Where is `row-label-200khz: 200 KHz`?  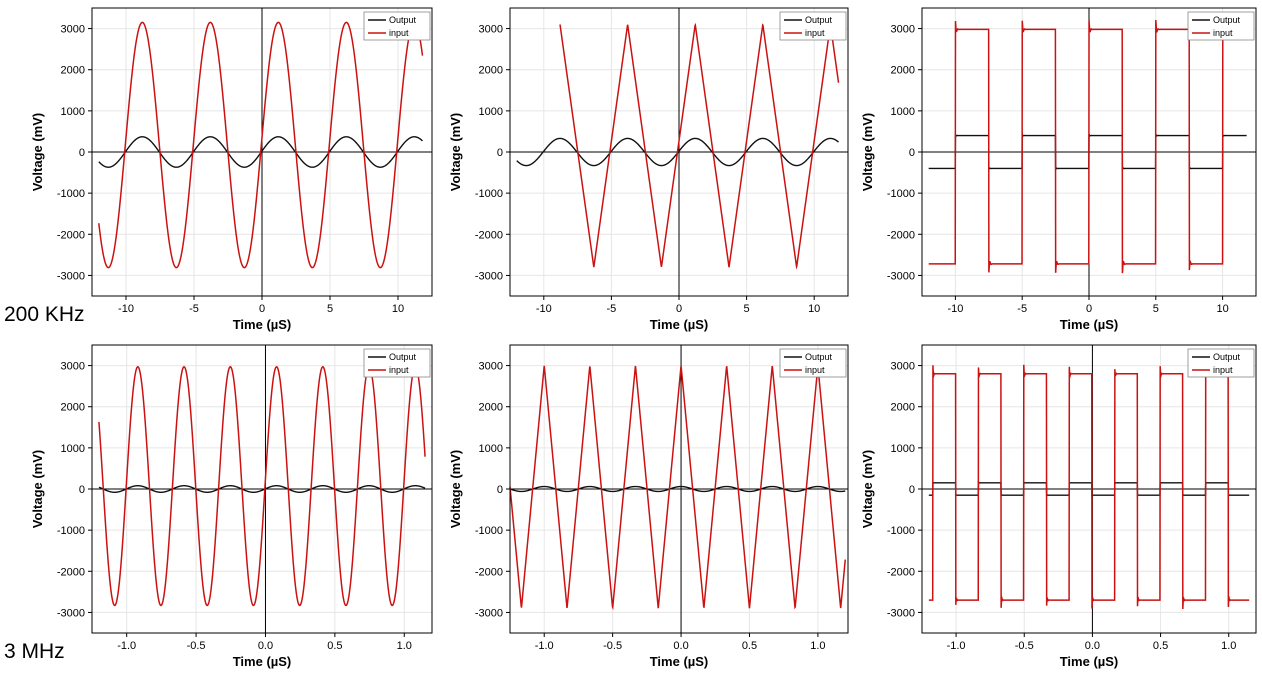 row-label-200khz: 200 KHz is located at coordinates (44, 314).